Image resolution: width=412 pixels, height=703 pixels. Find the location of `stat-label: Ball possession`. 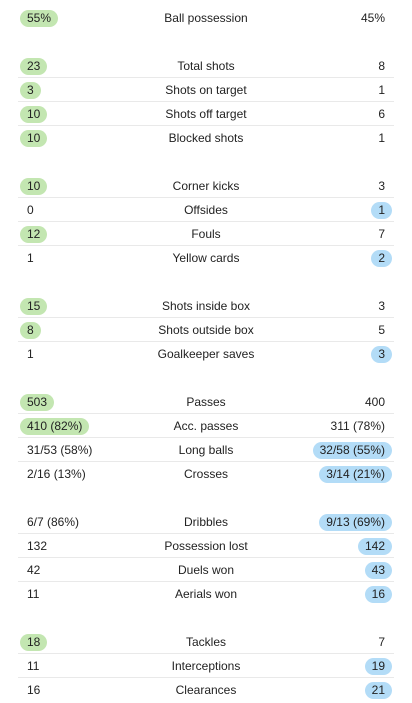

stat-label: Ball possession is located at coordinates (206, 18).